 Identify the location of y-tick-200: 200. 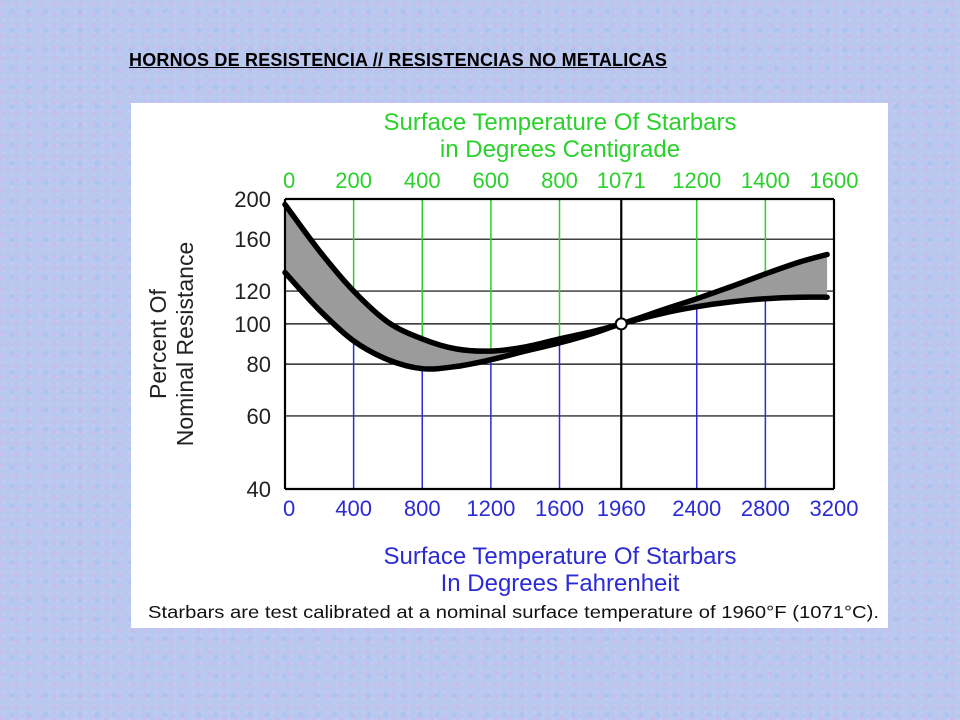
(252, 199).